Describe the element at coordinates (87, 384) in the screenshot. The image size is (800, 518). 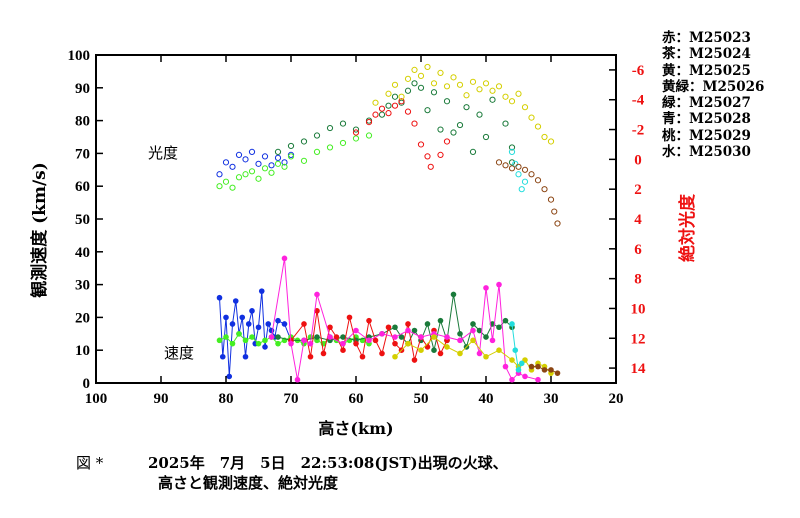
I see `y-tick-label: 0` at that location.